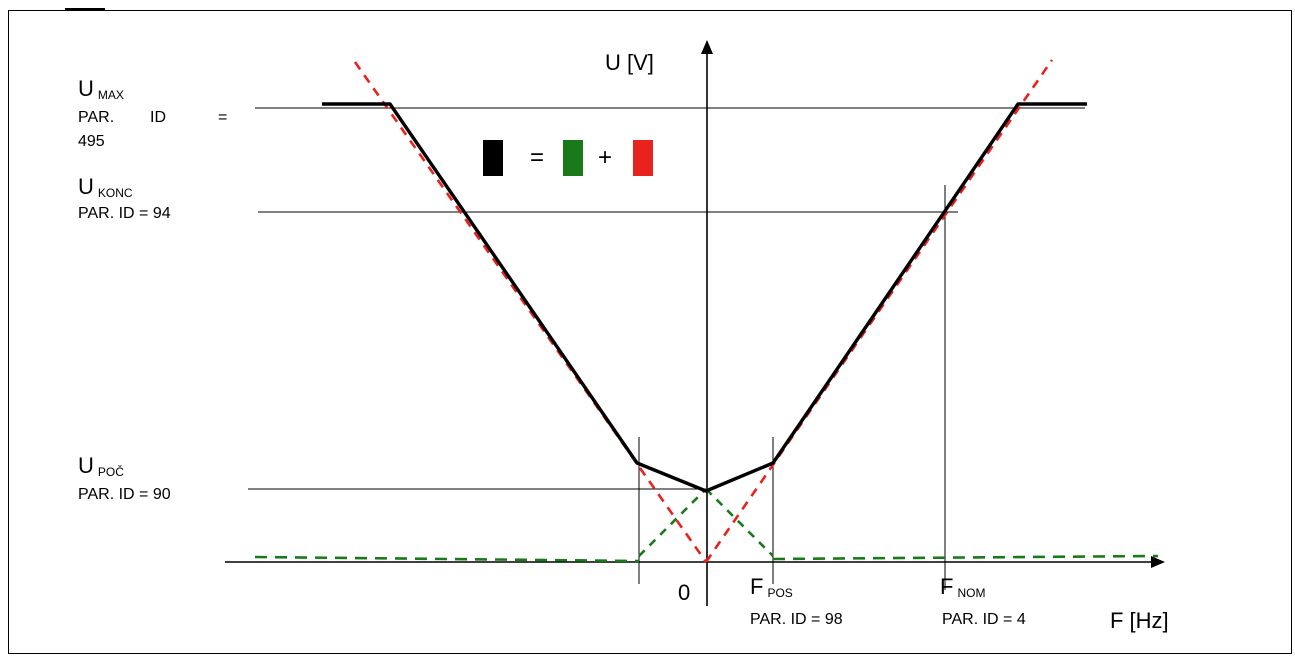 The height and width of the screenshot is (656, 1295). I want to click on fpos-param: PAR. ID = 98, so click(796, 619).